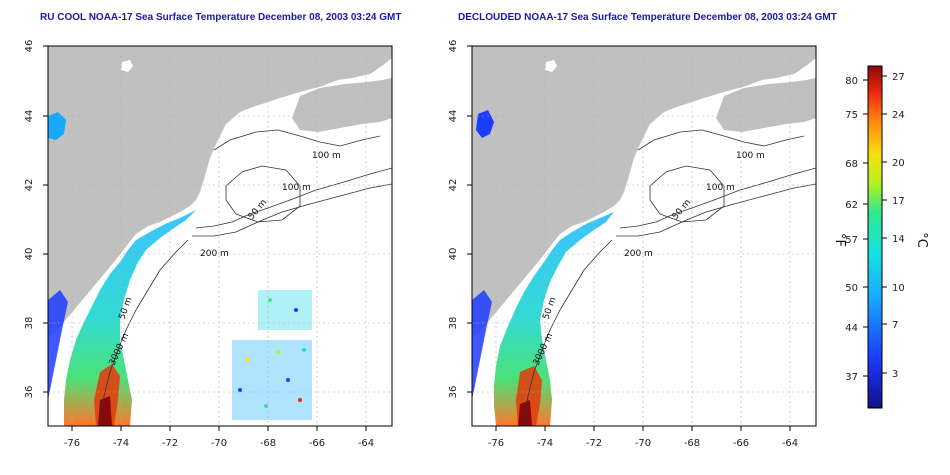 Image resolution: width=950 pixels, height=475 pixels. Describe the element at coordinates (453, 185) in the screenshot. I see `right-y-tick: 42` at that location.